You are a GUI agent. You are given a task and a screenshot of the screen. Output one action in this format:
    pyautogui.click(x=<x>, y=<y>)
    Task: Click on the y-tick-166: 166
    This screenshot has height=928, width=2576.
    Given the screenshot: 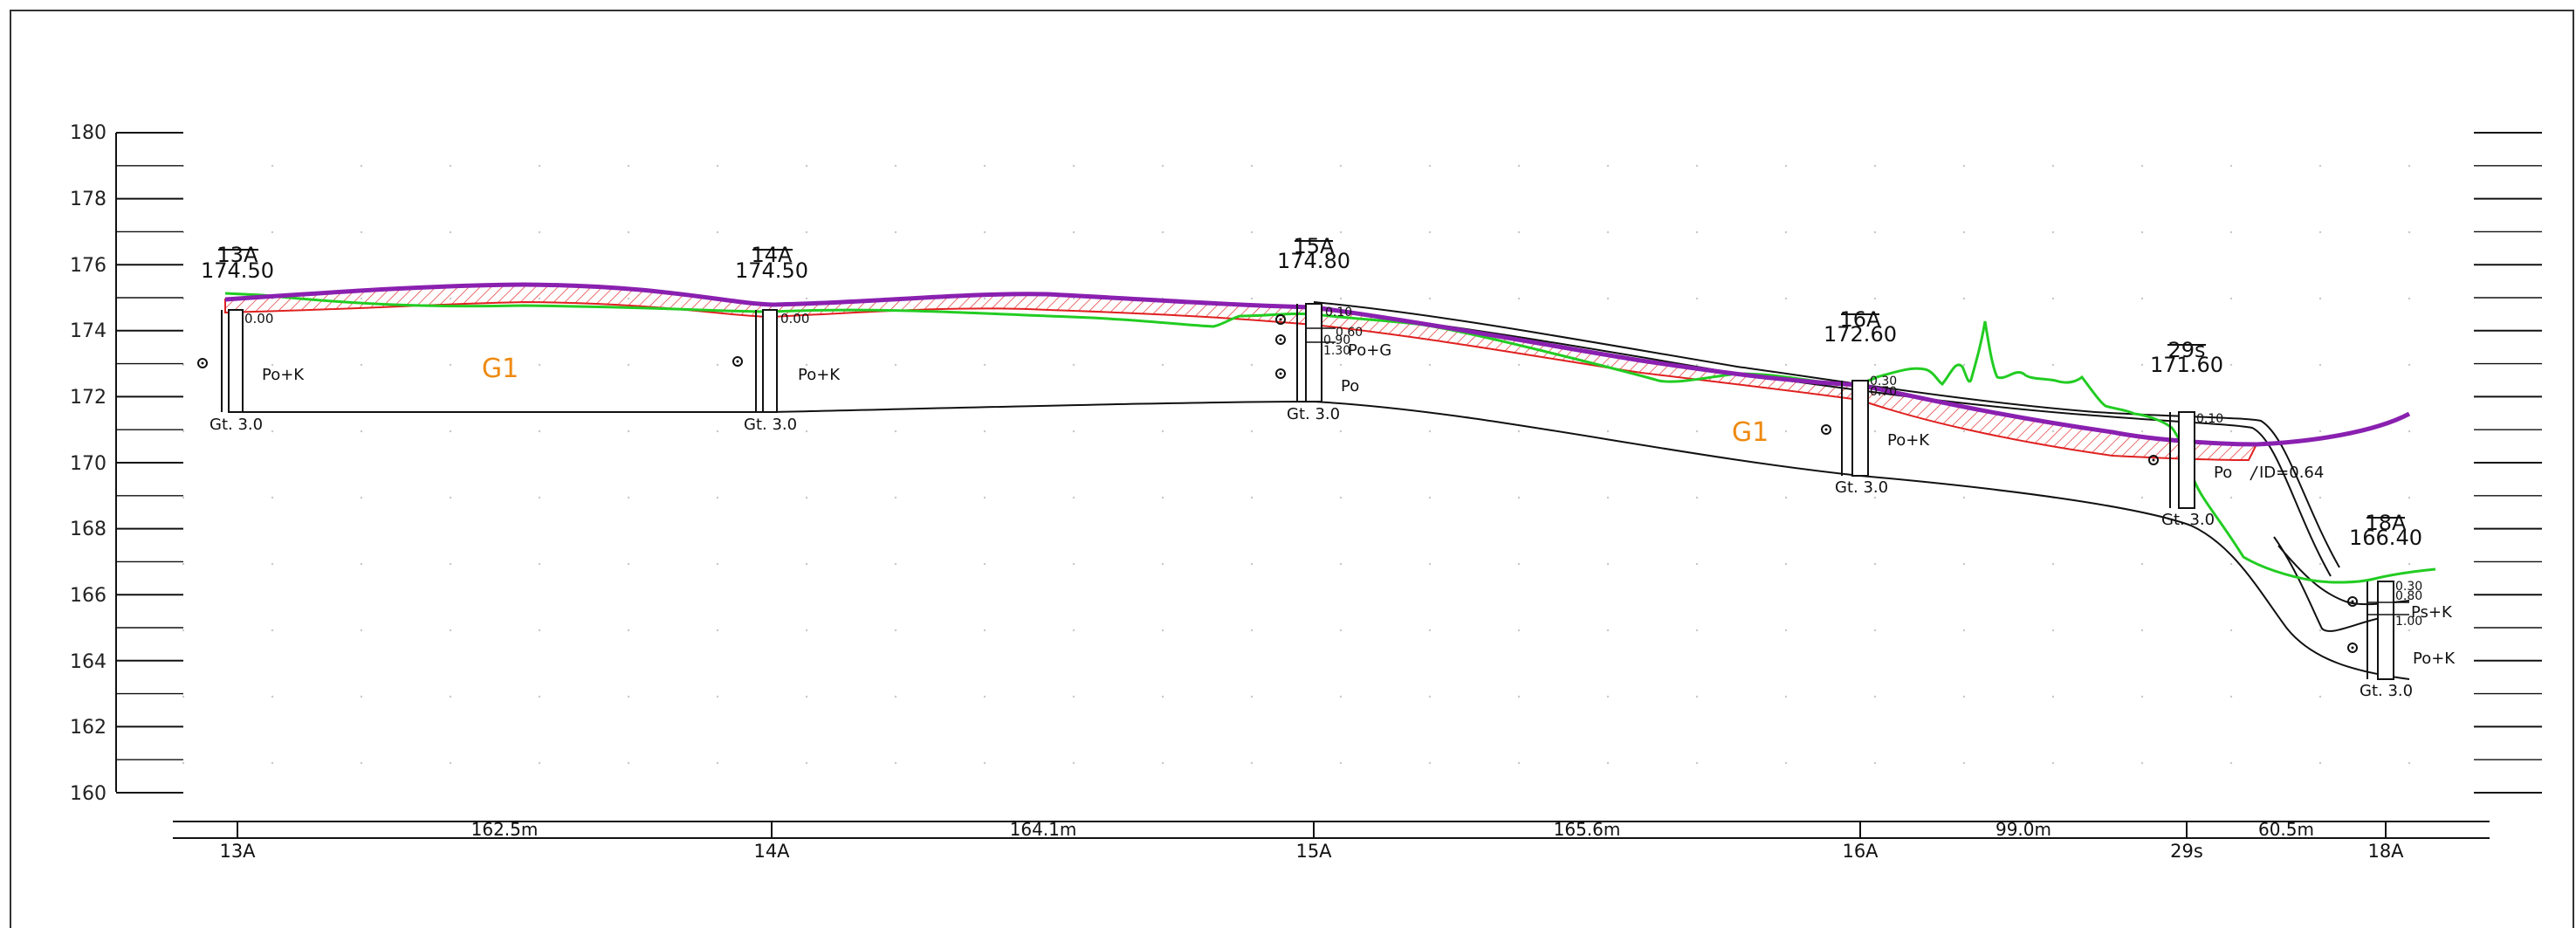 What is the action you would take?
    pyautogui.click(x=88, y=596)
    